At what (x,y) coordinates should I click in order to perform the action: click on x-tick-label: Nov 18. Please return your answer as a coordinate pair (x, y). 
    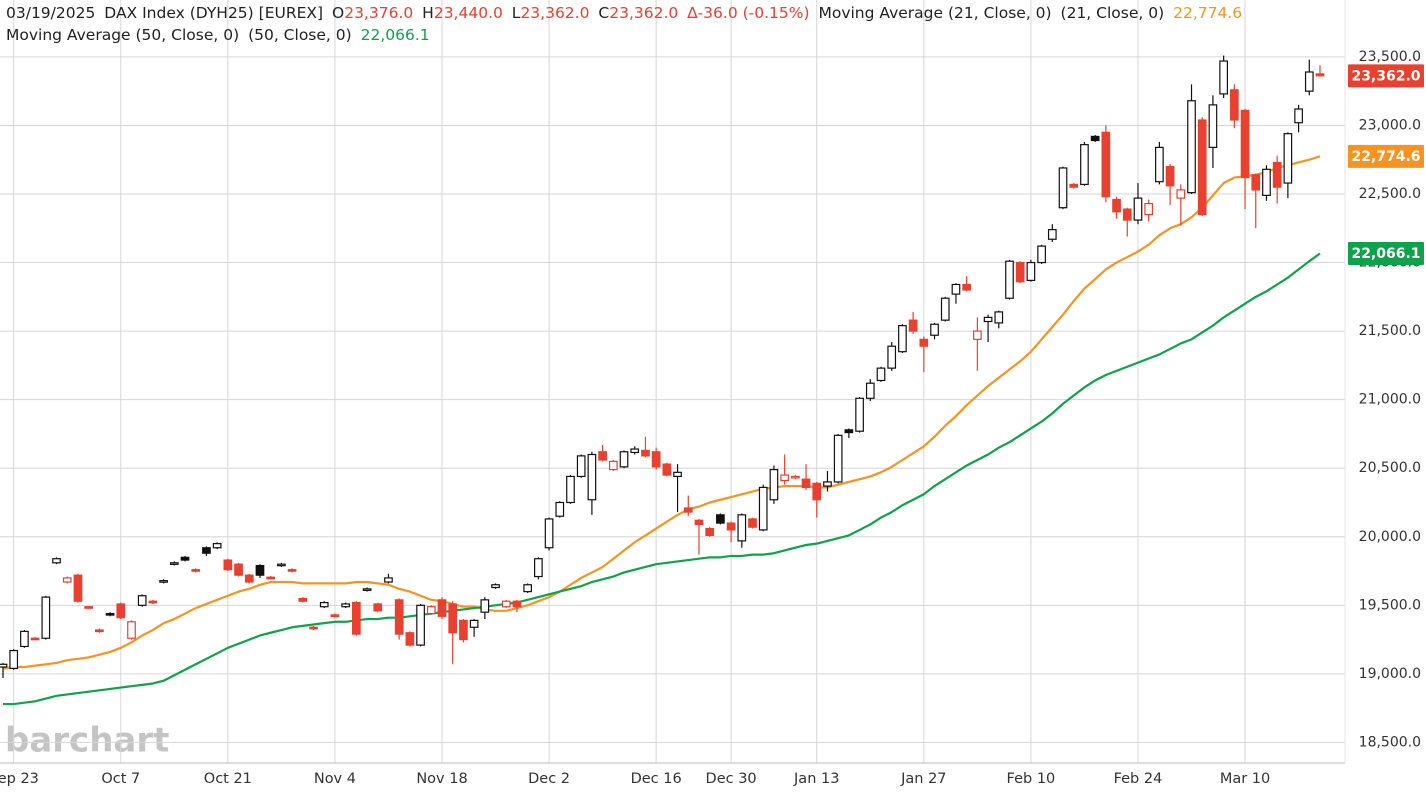
    Looking at the image, I should click on (441, 779).